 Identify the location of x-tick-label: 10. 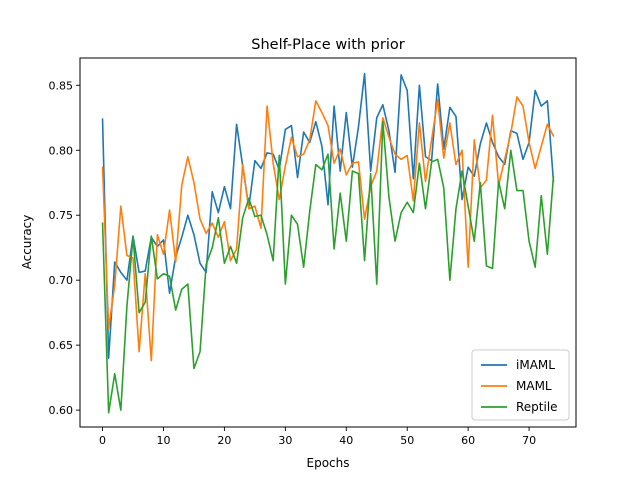
(163, 440).